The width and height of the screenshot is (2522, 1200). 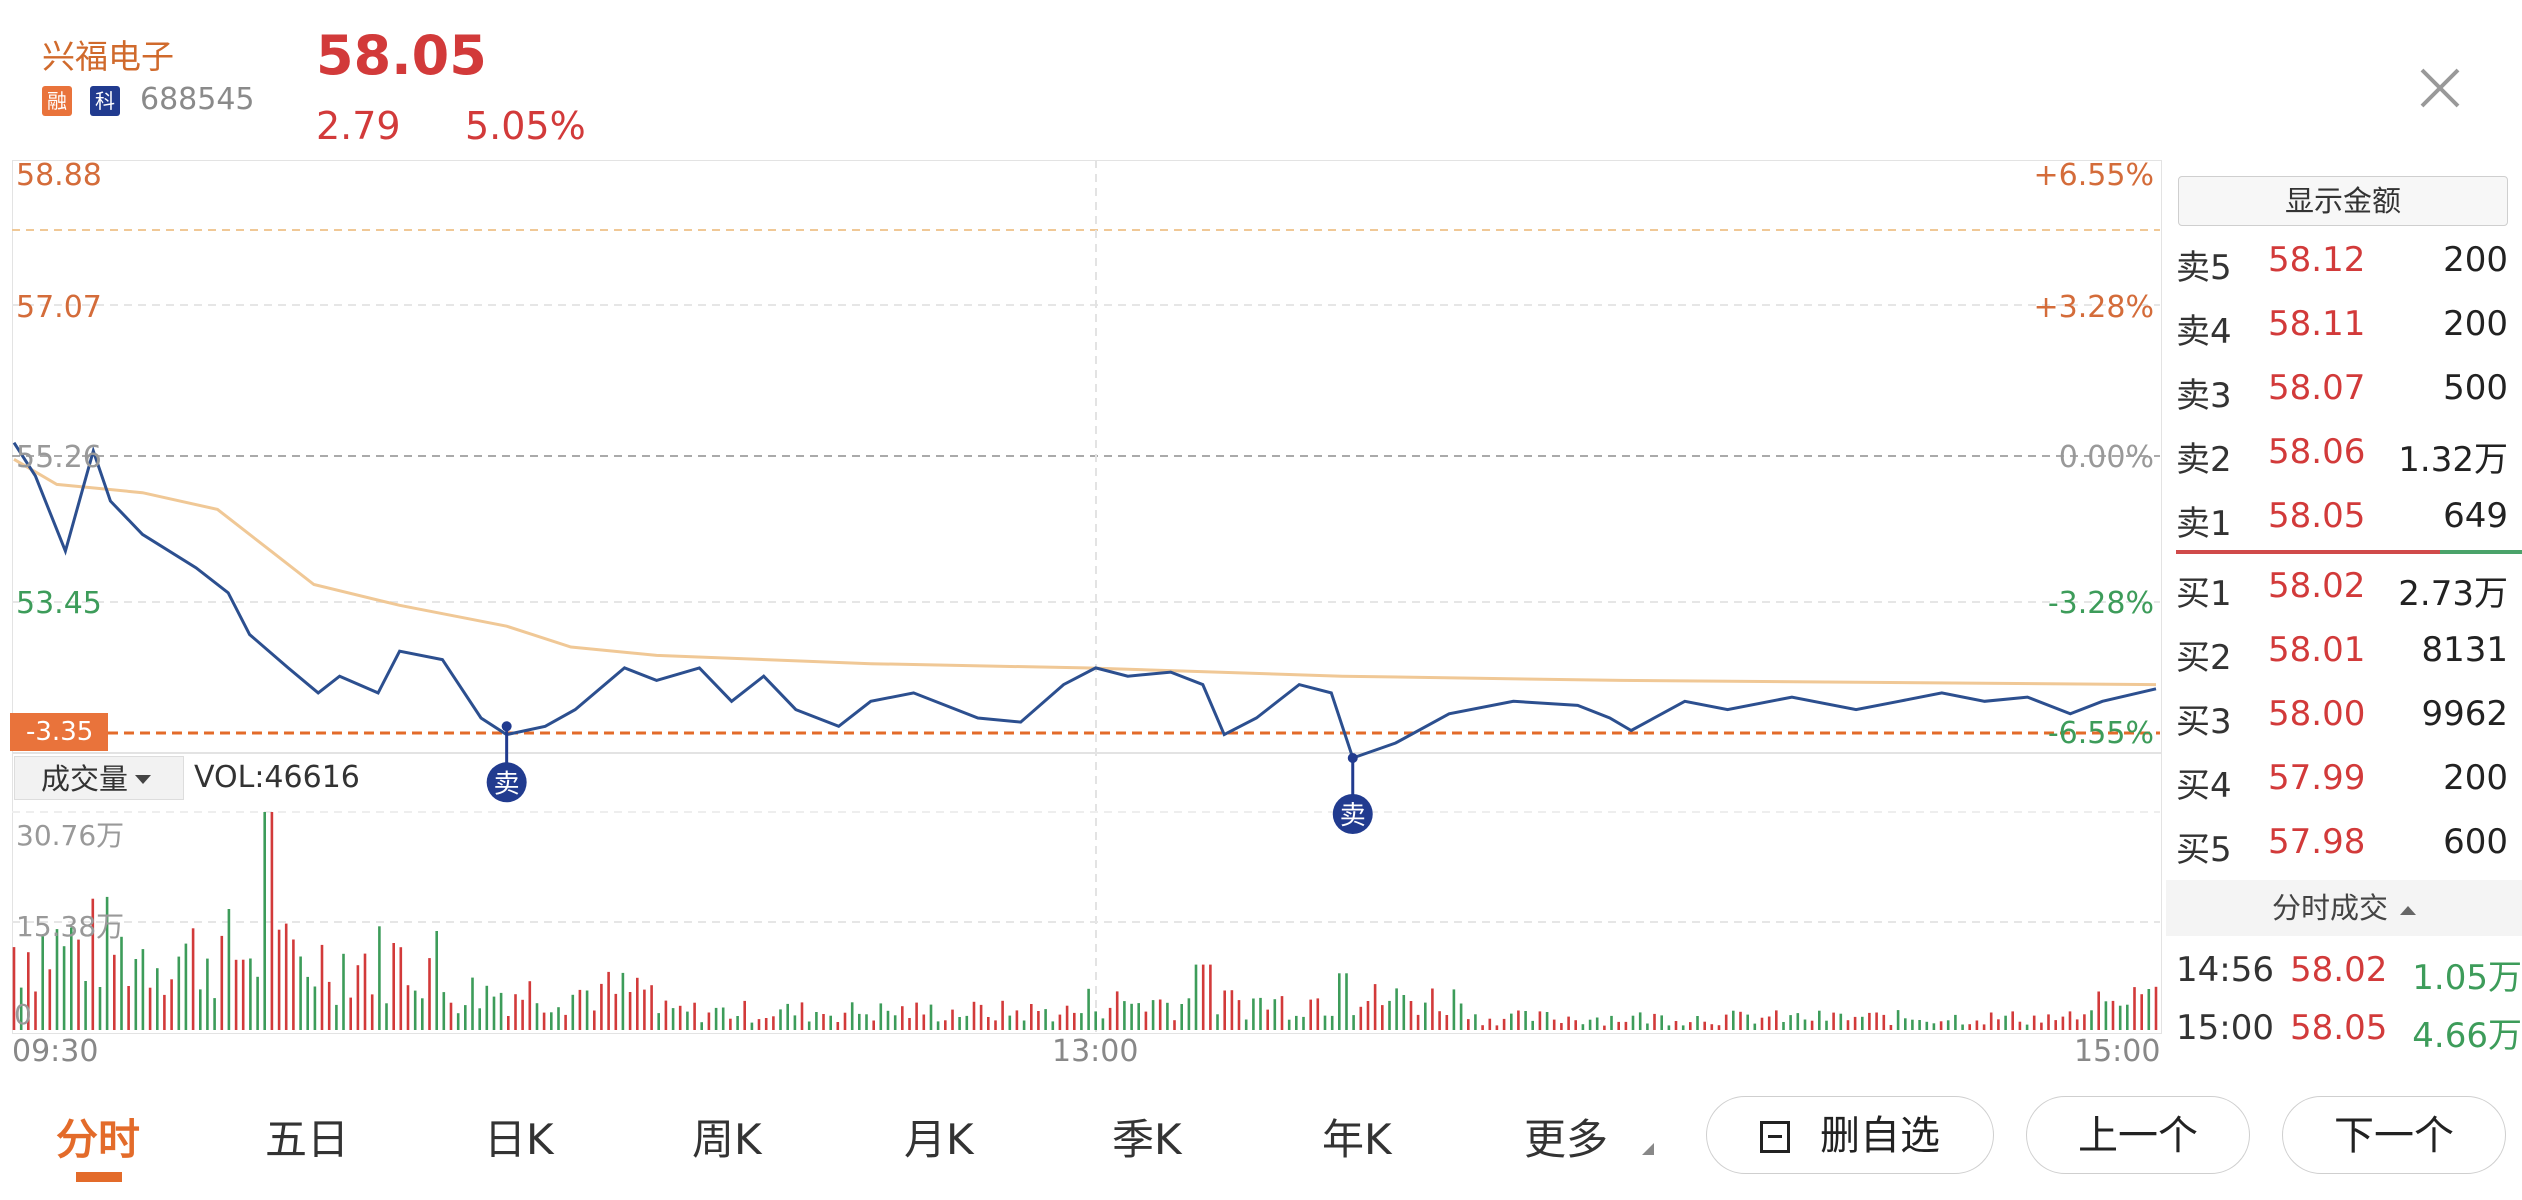 What do you see at coordinates (401, 55) in the screenshot?
I see `current-price: 58.05` at bounding box center [401, 55].